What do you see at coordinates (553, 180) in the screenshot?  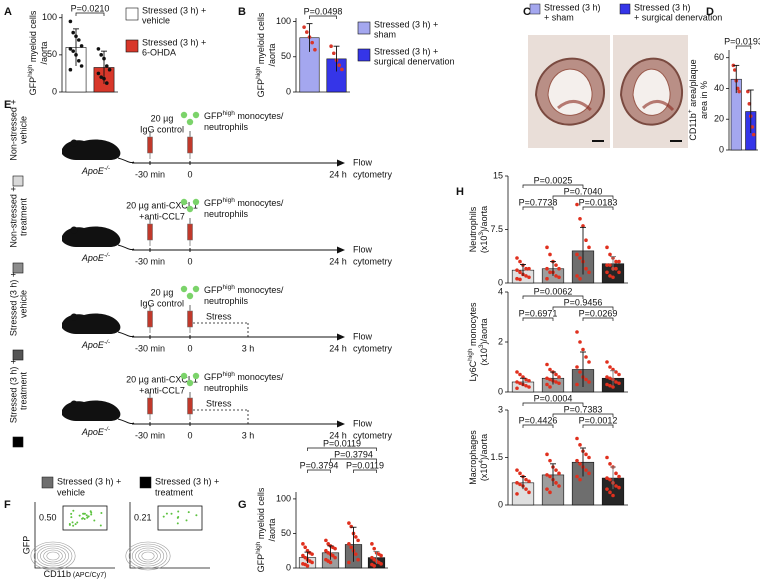 I see `p-value: P=0.0025` at bounding box center [553, 180].